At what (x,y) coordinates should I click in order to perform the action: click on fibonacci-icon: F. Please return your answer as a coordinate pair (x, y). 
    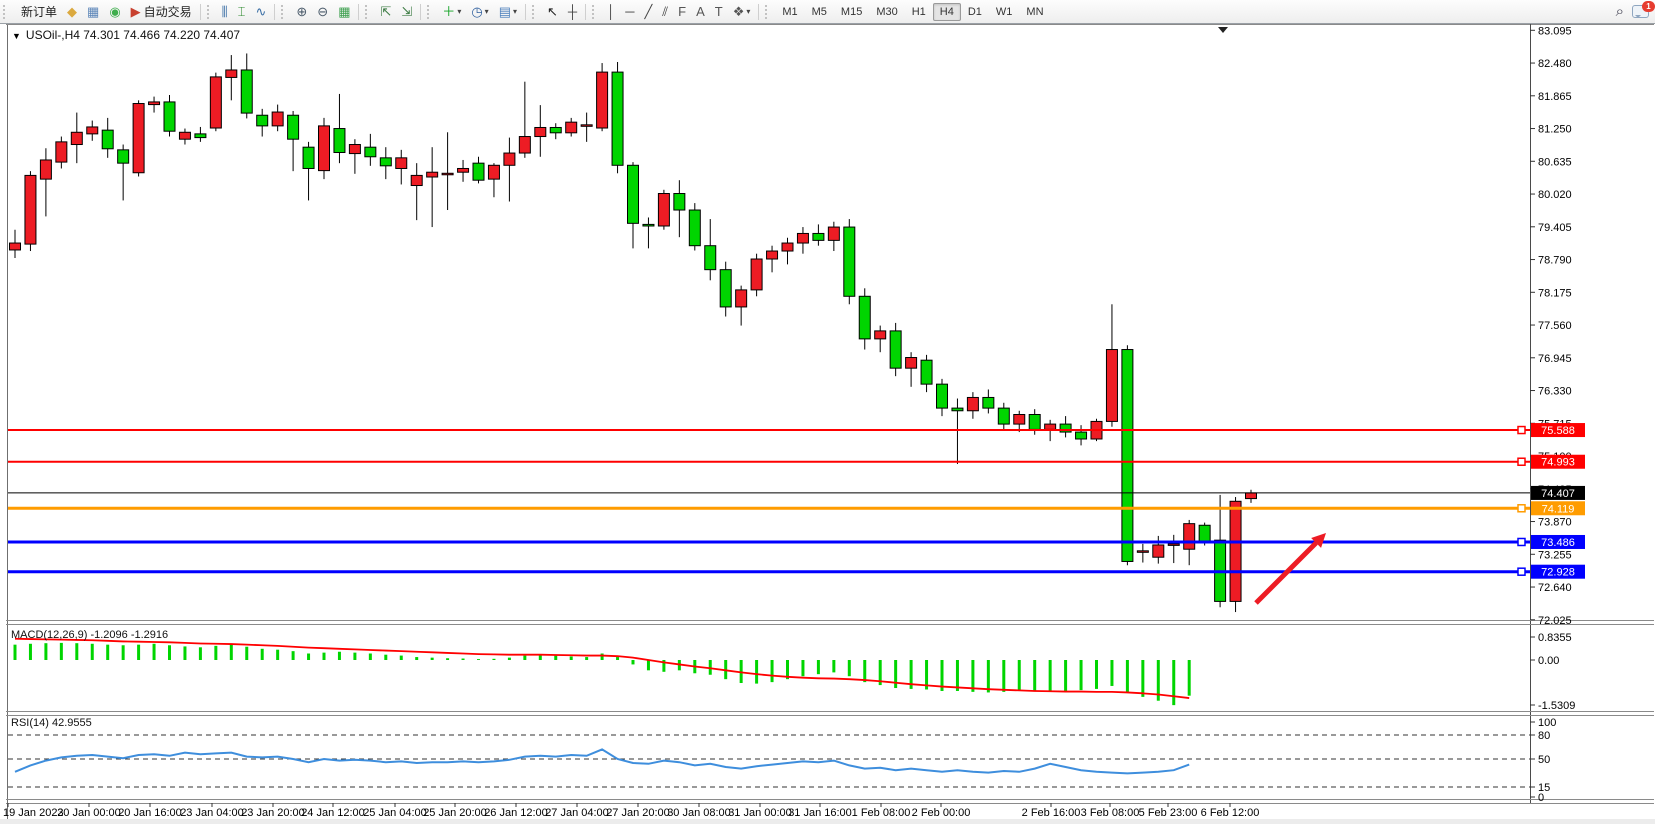
    Looking at the image, I should click on (682, 11).